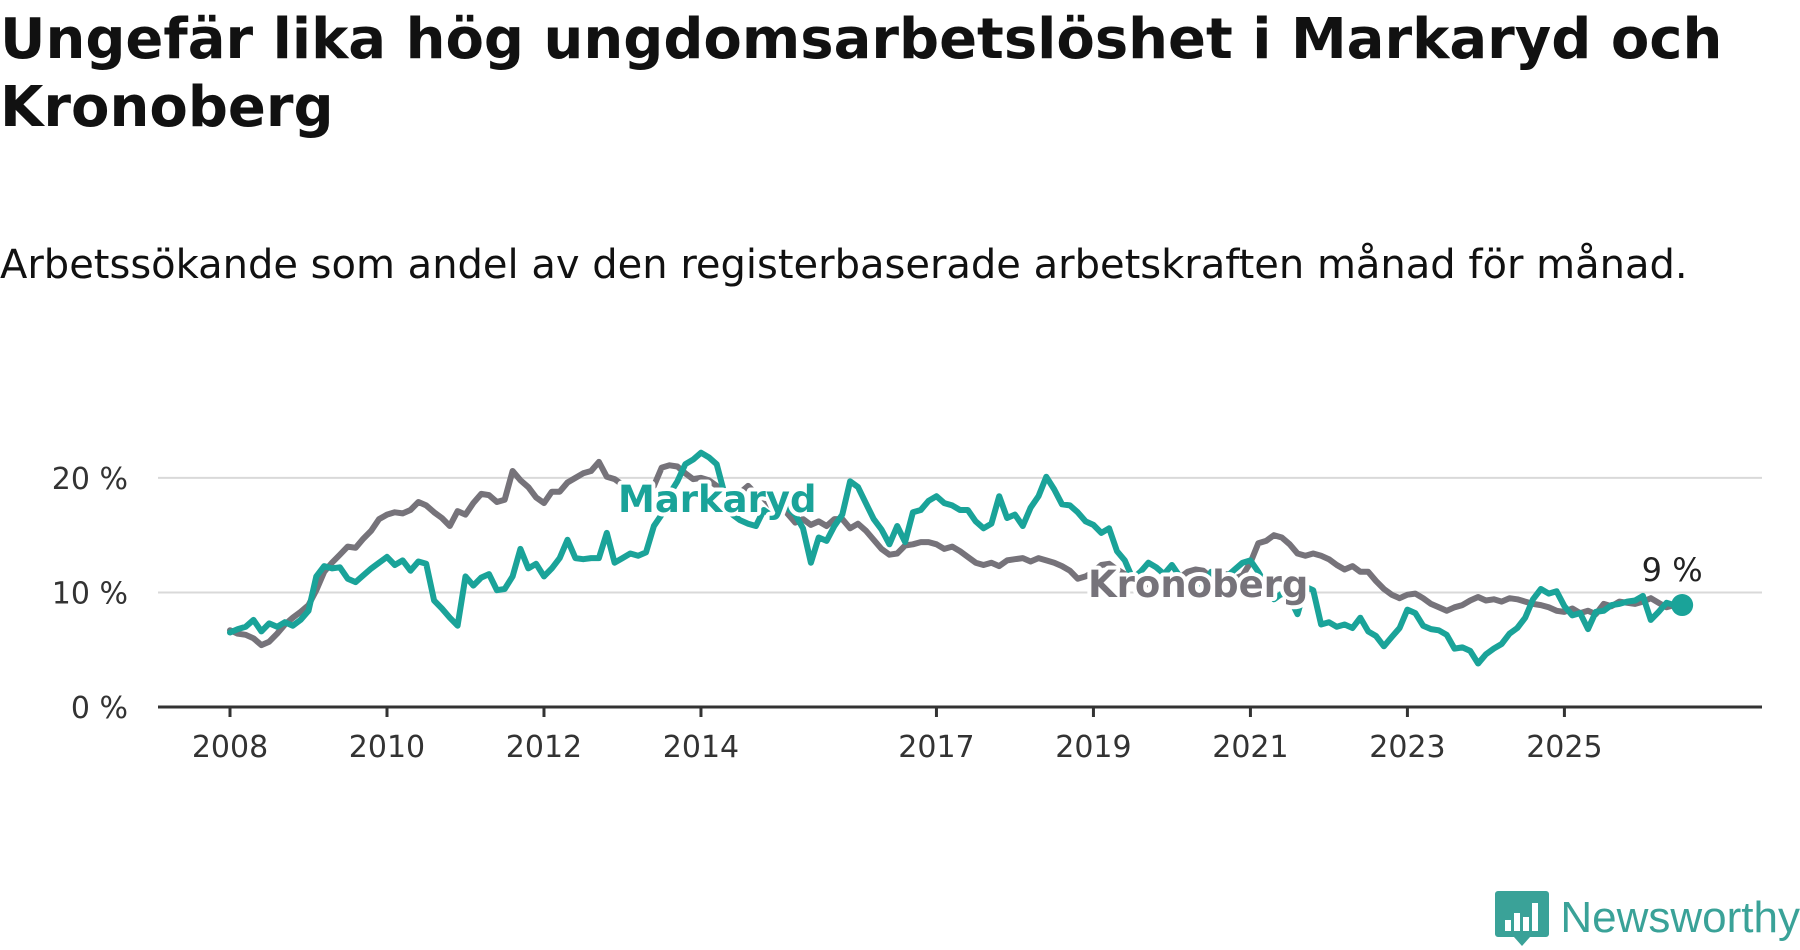 The height and width of the screenshot is (950, 1800). Describe the element at coordinates (1564, 747) in the screenshot. I see `x-tick-label: 2025` at that location.